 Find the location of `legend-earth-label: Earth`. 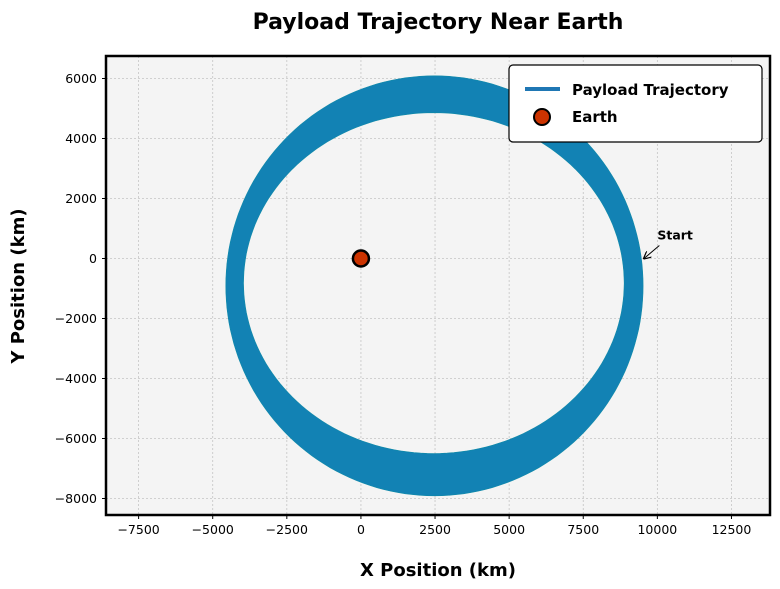

legend-earth-label: Earth is located at coordinates (595, 117).